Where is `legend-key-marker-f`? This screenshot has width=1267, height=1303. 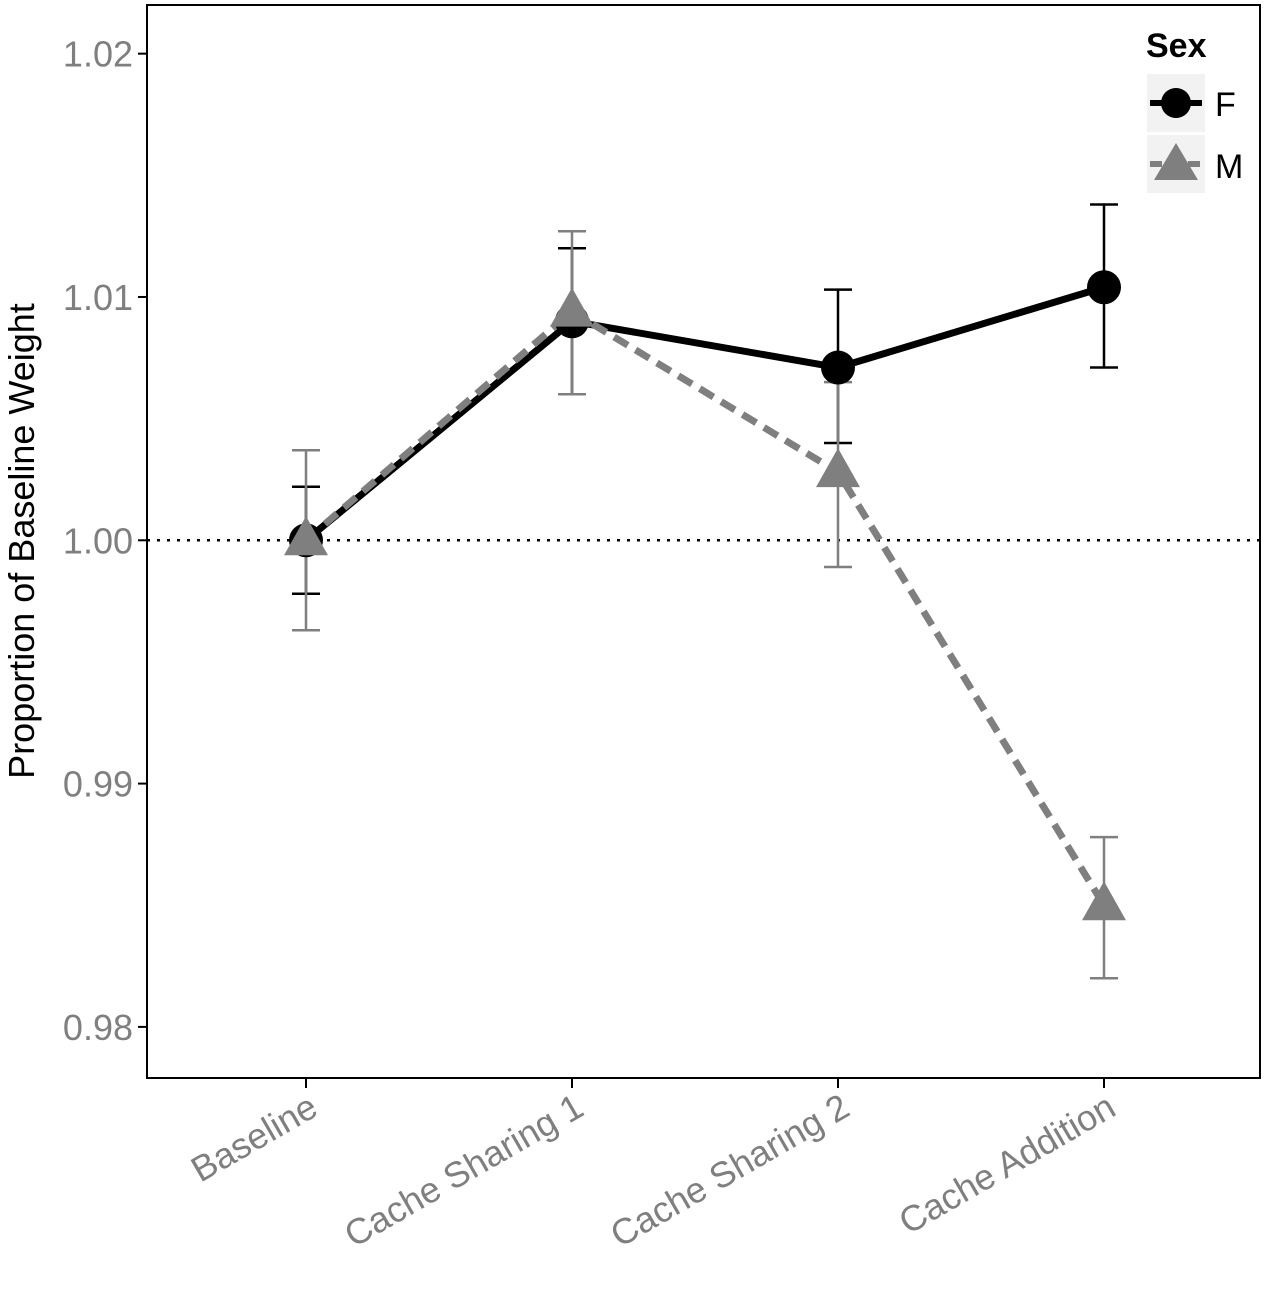 legend-key-marker-f is located at coordinates (1176, 103).